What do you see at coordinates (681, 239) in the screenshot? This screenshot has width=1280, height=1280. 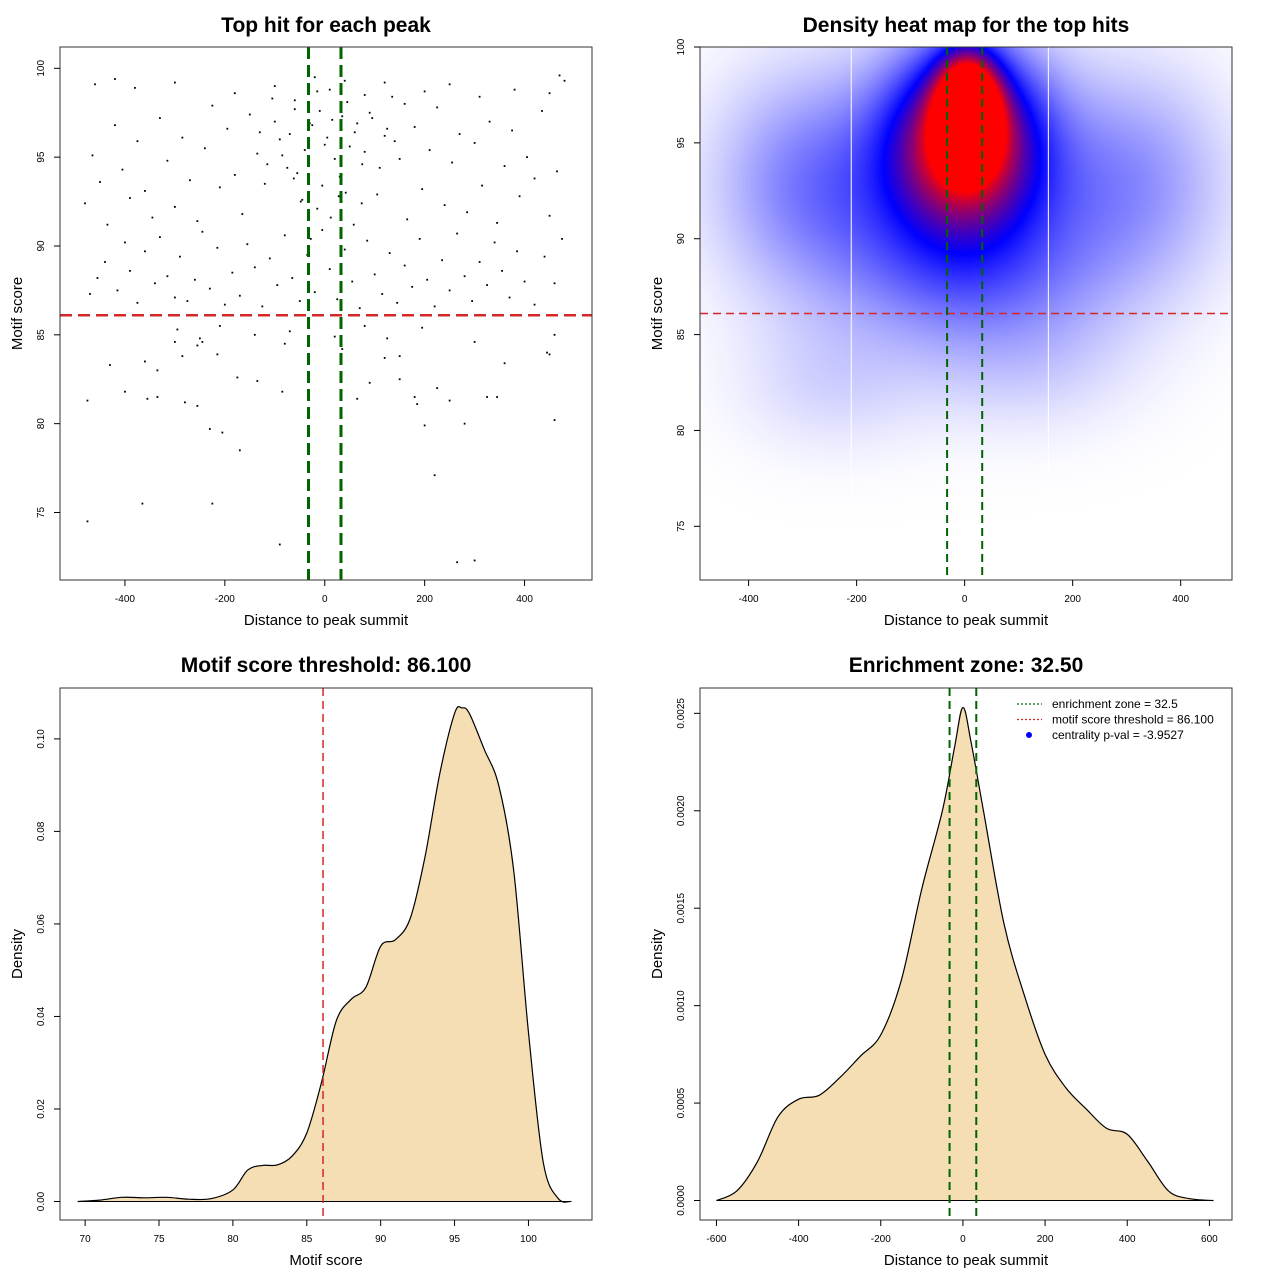 I see `y-tick-label: 90` at bounding box center [681, 239].